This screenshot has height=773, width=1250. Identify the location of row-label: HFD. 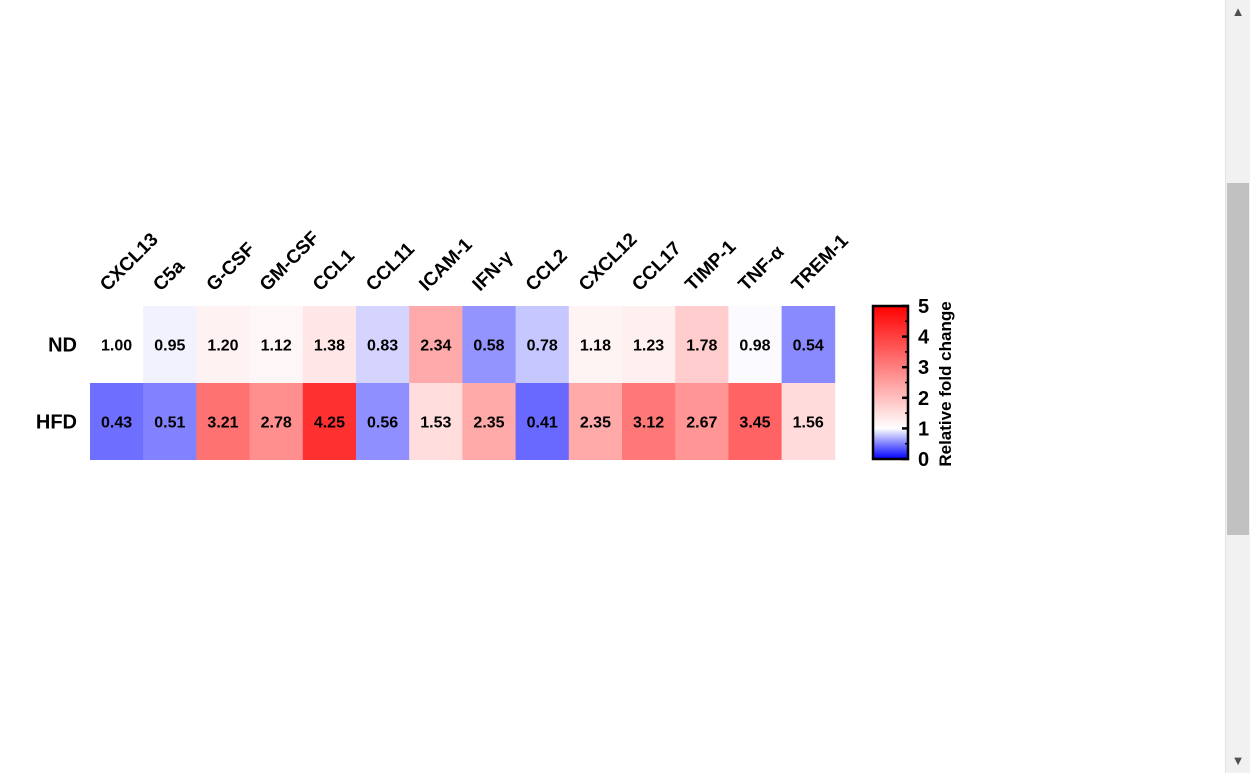
(56, 423).